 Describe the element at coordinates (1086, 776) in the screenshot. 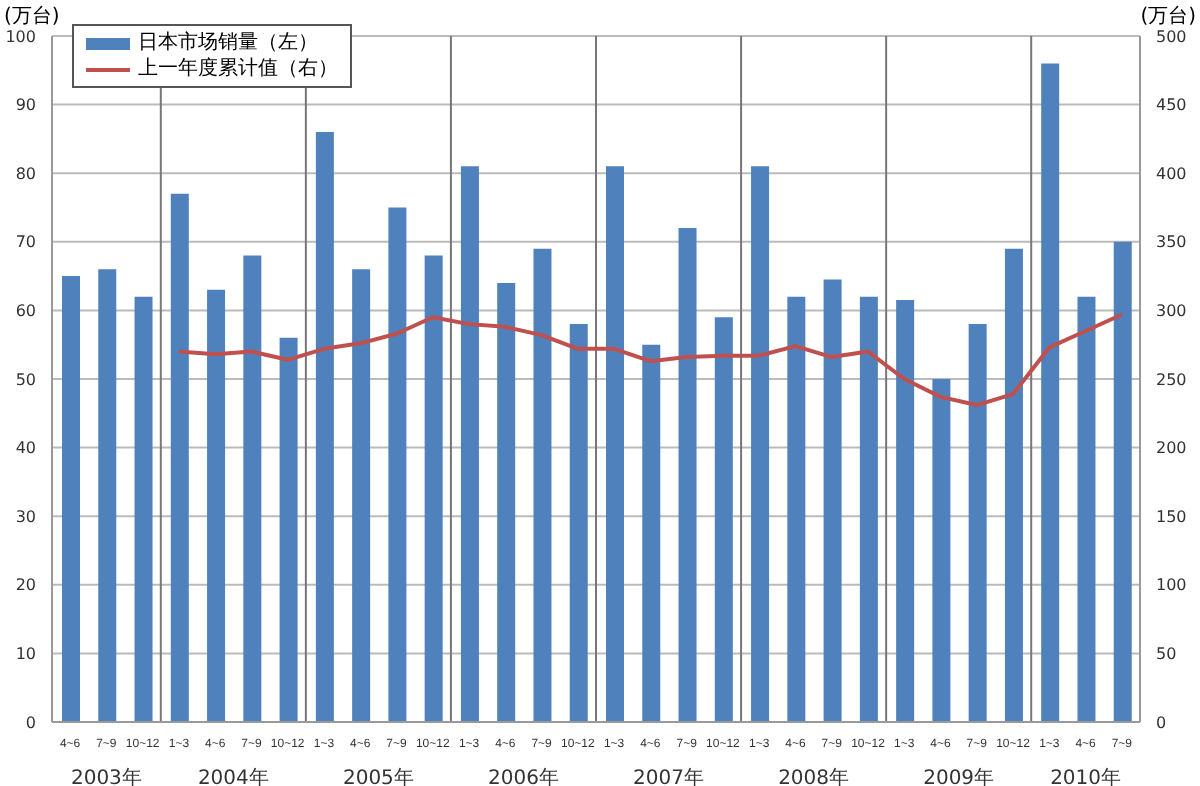

I see `text: 2010年` at that location.